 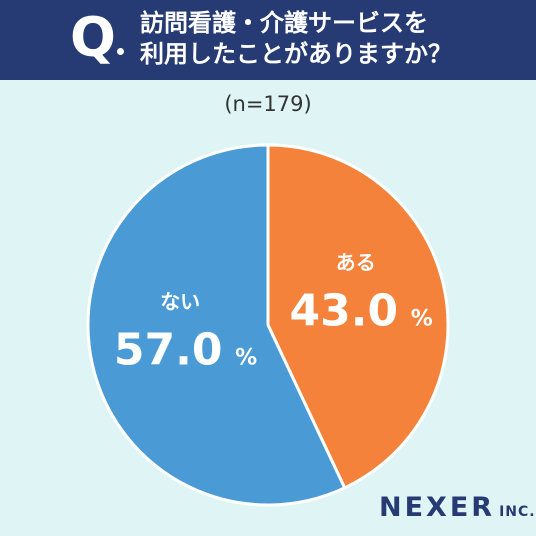 I want to click on question-header: Q 訪問看護・介護サービスを 利用したことがありますか？, so click(x=268, y=40).